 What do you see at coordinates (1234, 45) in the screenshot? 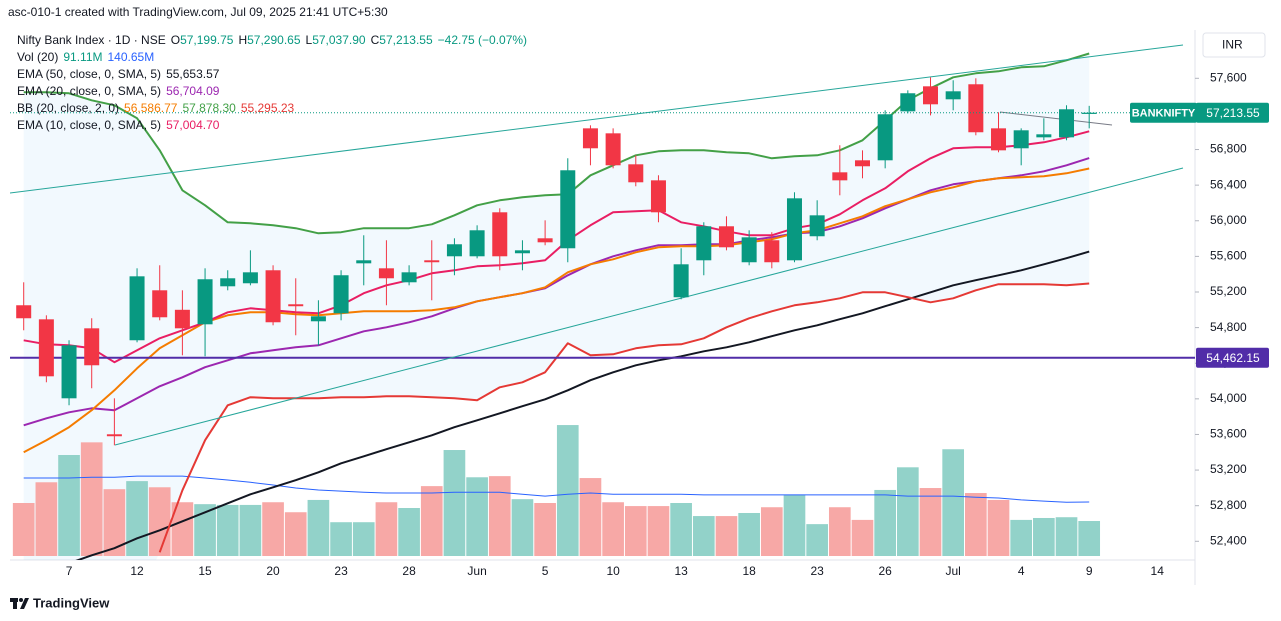
I see `currency-box` at bounding box center [1234, 45].